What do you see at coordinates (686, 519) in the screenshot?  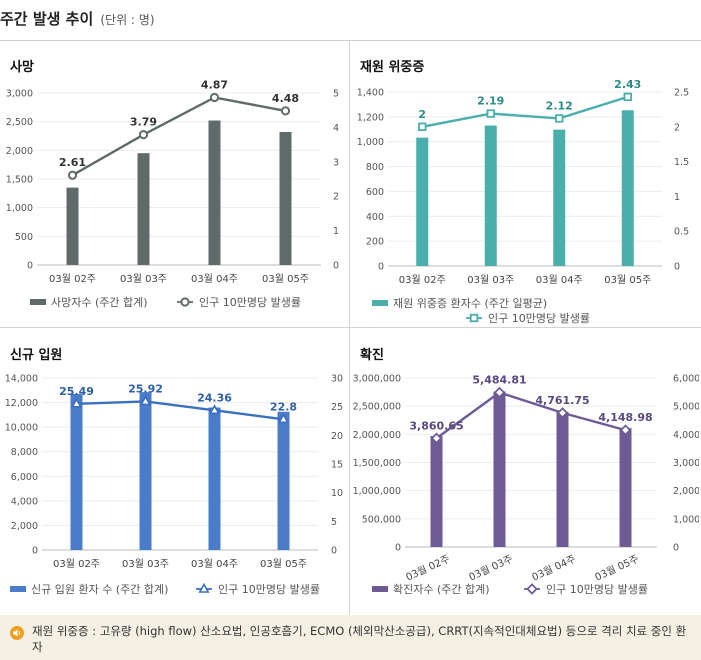 I see `y-right-tick: 1,000` at bounding box center [686, 519].